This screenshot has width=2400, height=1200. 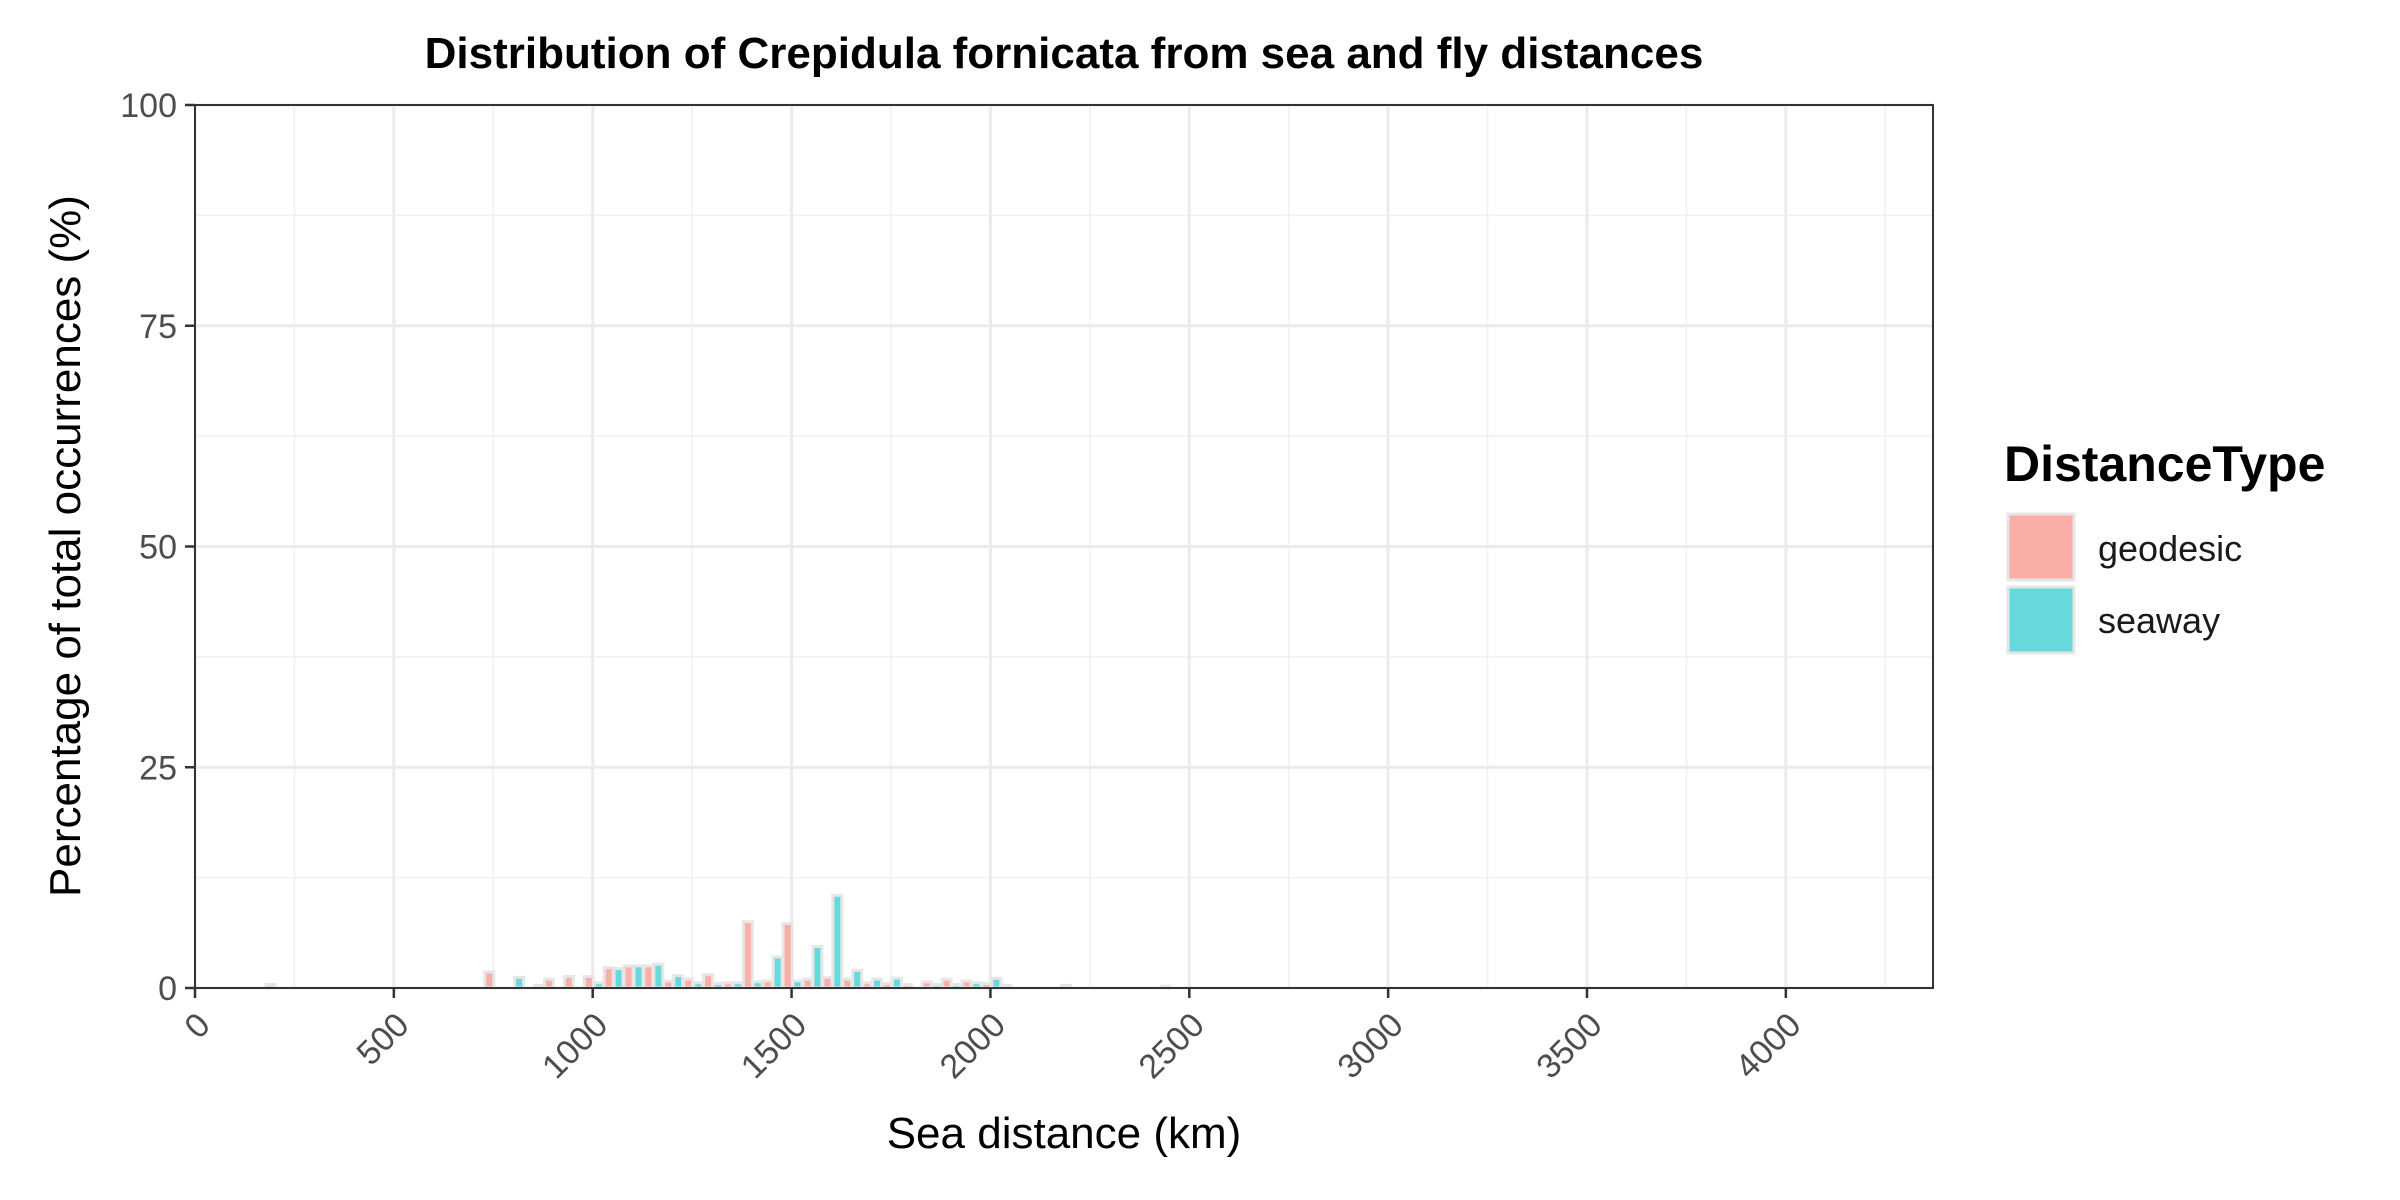 What do you see at coordinates (575, 1046) in the screenshot?
I see `x-tick-label: 1000` at bounding box center [575, 1046].